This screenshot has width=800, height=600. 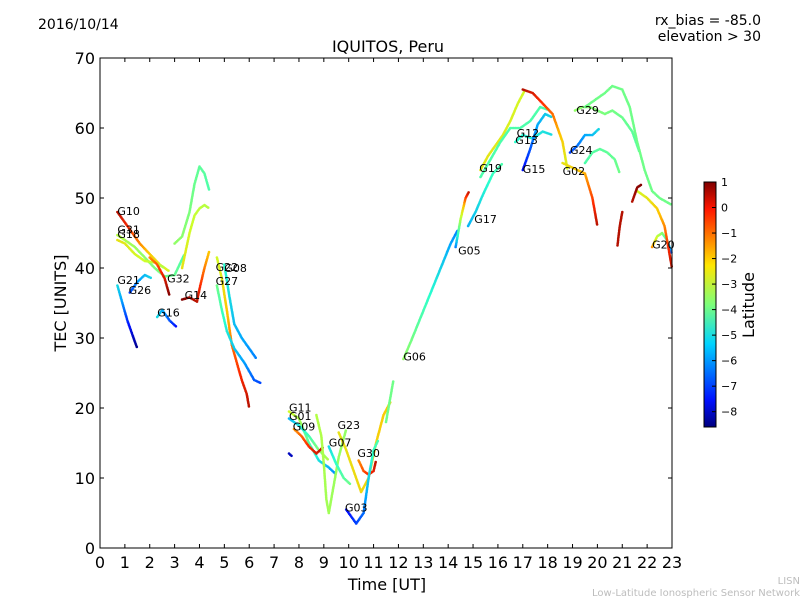 What do you see at coordinates (534, 169) in the screenshot?
I see `satellite-label: G15` at bounding box center [534, 169].